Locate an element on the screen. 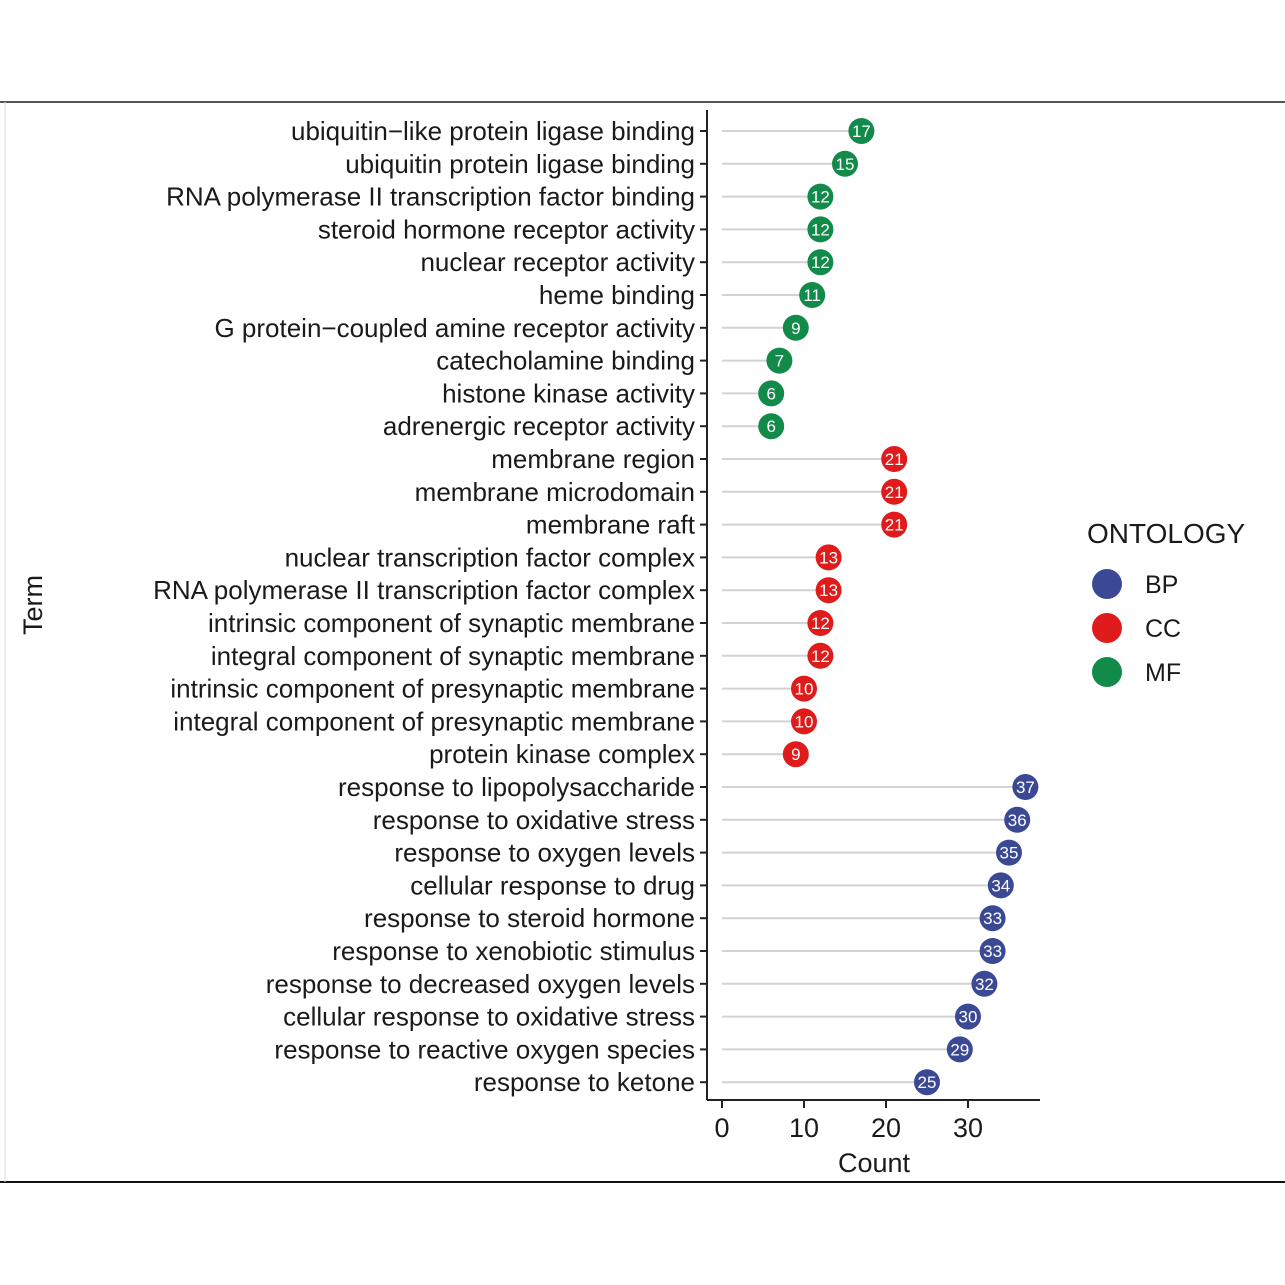 This screenshot has height=1285, width=1285. x-tick-label: 20 is located at coordinates (886, 1128).